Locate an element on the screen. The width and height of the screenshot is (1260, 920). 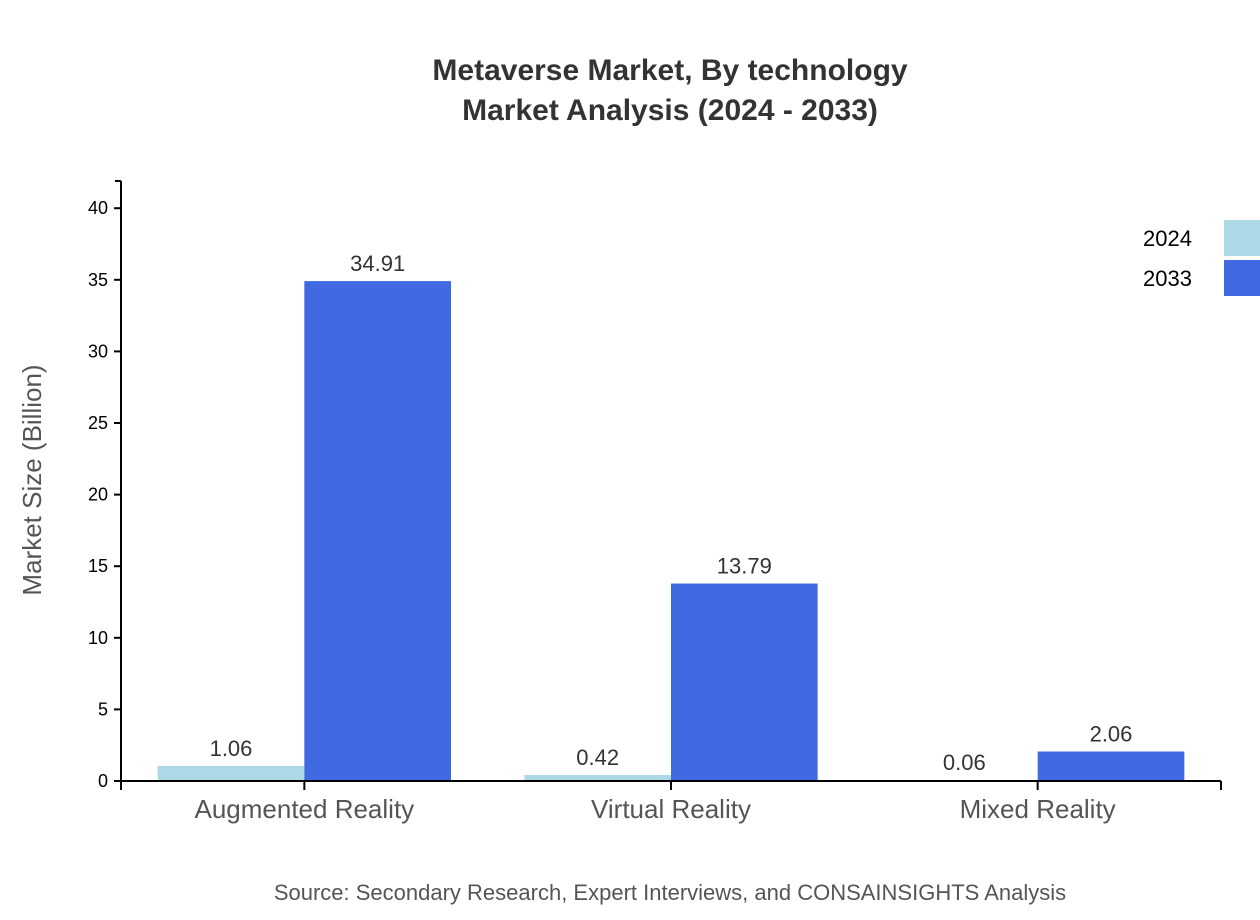
data-label: 2.06 is located at coordinates (1111, 734).